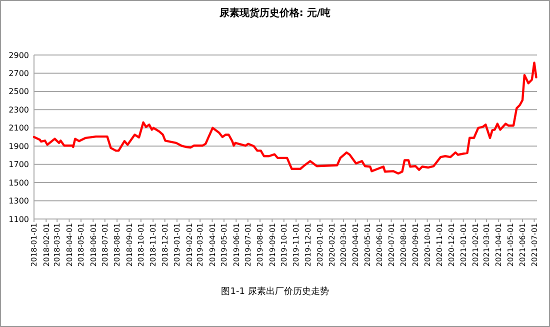  I want to click on y-tick-label: 2100, so click(18, 128).